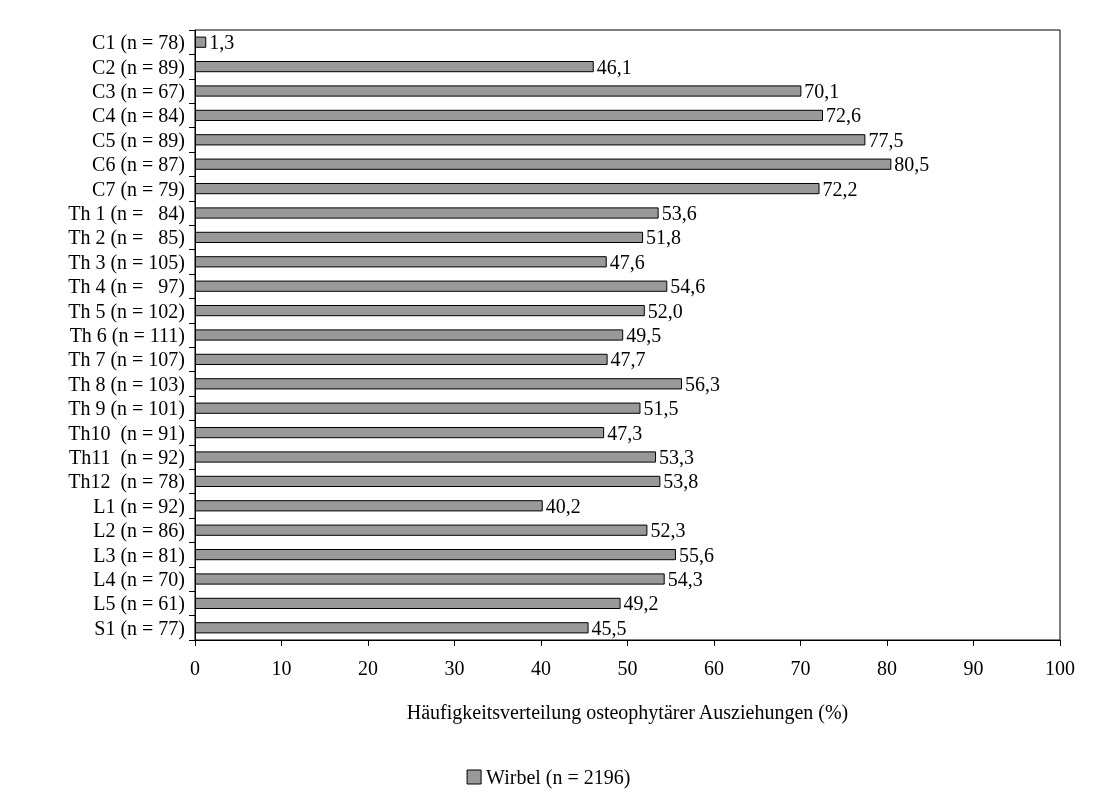 This screenshot has height=804, width=1097. Describe the element at coordinates (644, 335) in the screenshot. I see `data-label: 49,5` at that location.